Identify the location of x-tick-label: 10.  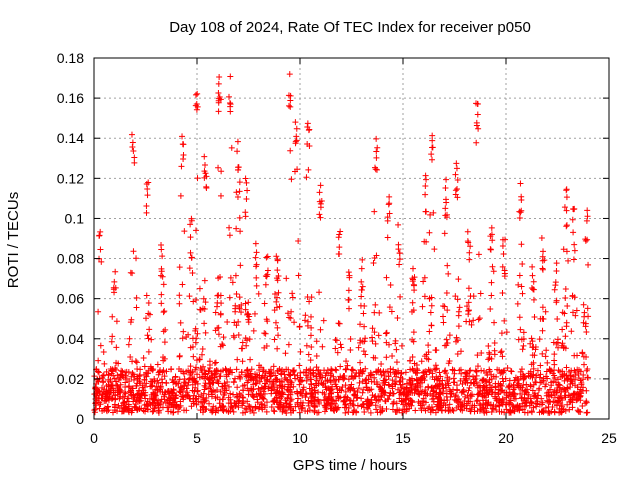
(300, 438).